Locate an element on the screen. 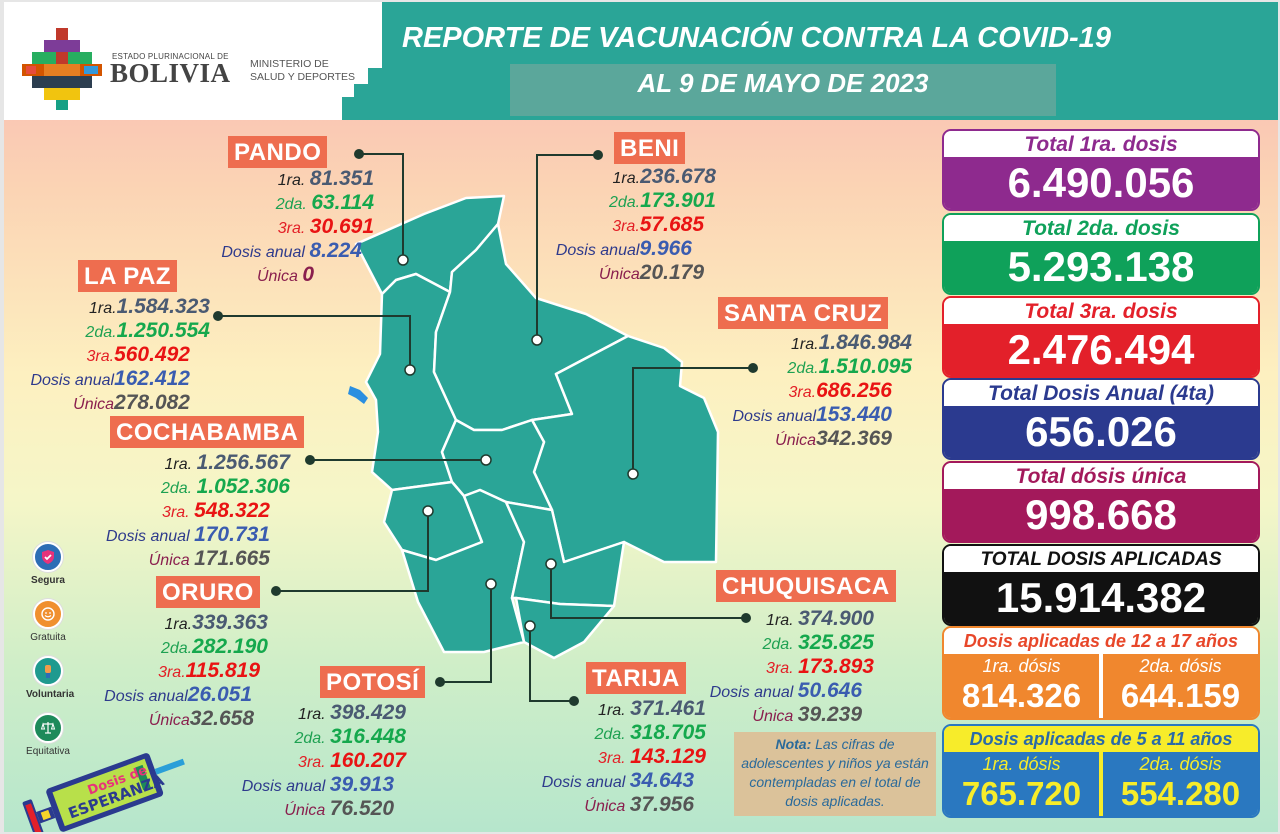 The width and height of the screenshot is (1280, 834). estado-plurinacional-text: ESTADO PLURINACIONAL DE is located at coordinates (170, 56).